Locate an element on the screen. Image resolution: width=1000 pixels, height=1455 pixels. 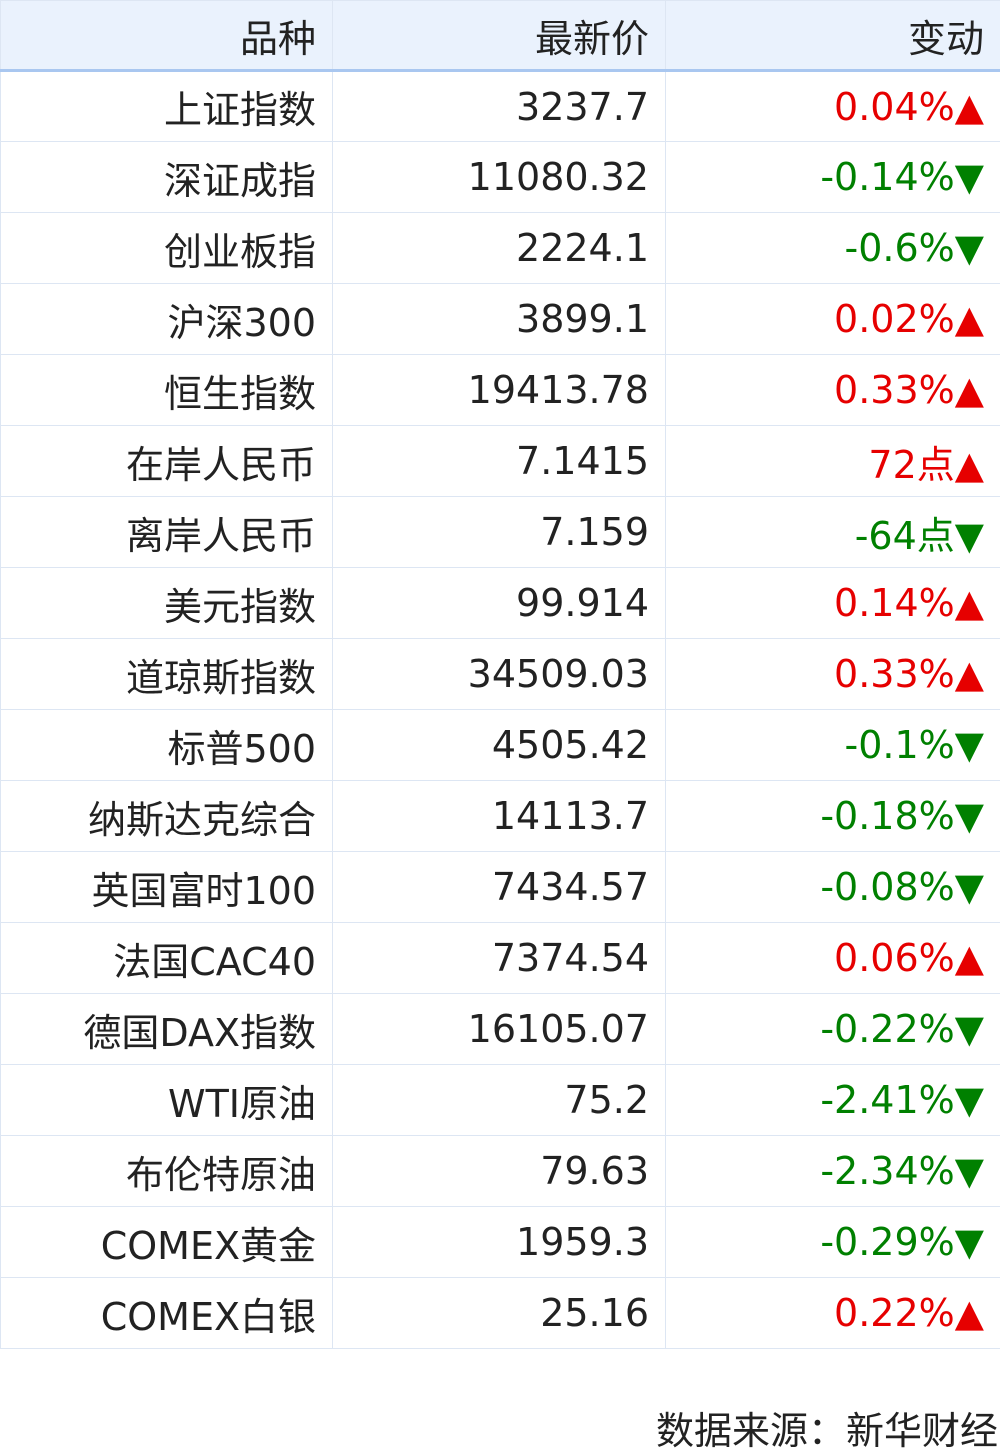
price-cell: 7.1415 is located at coordinates (499, 461).